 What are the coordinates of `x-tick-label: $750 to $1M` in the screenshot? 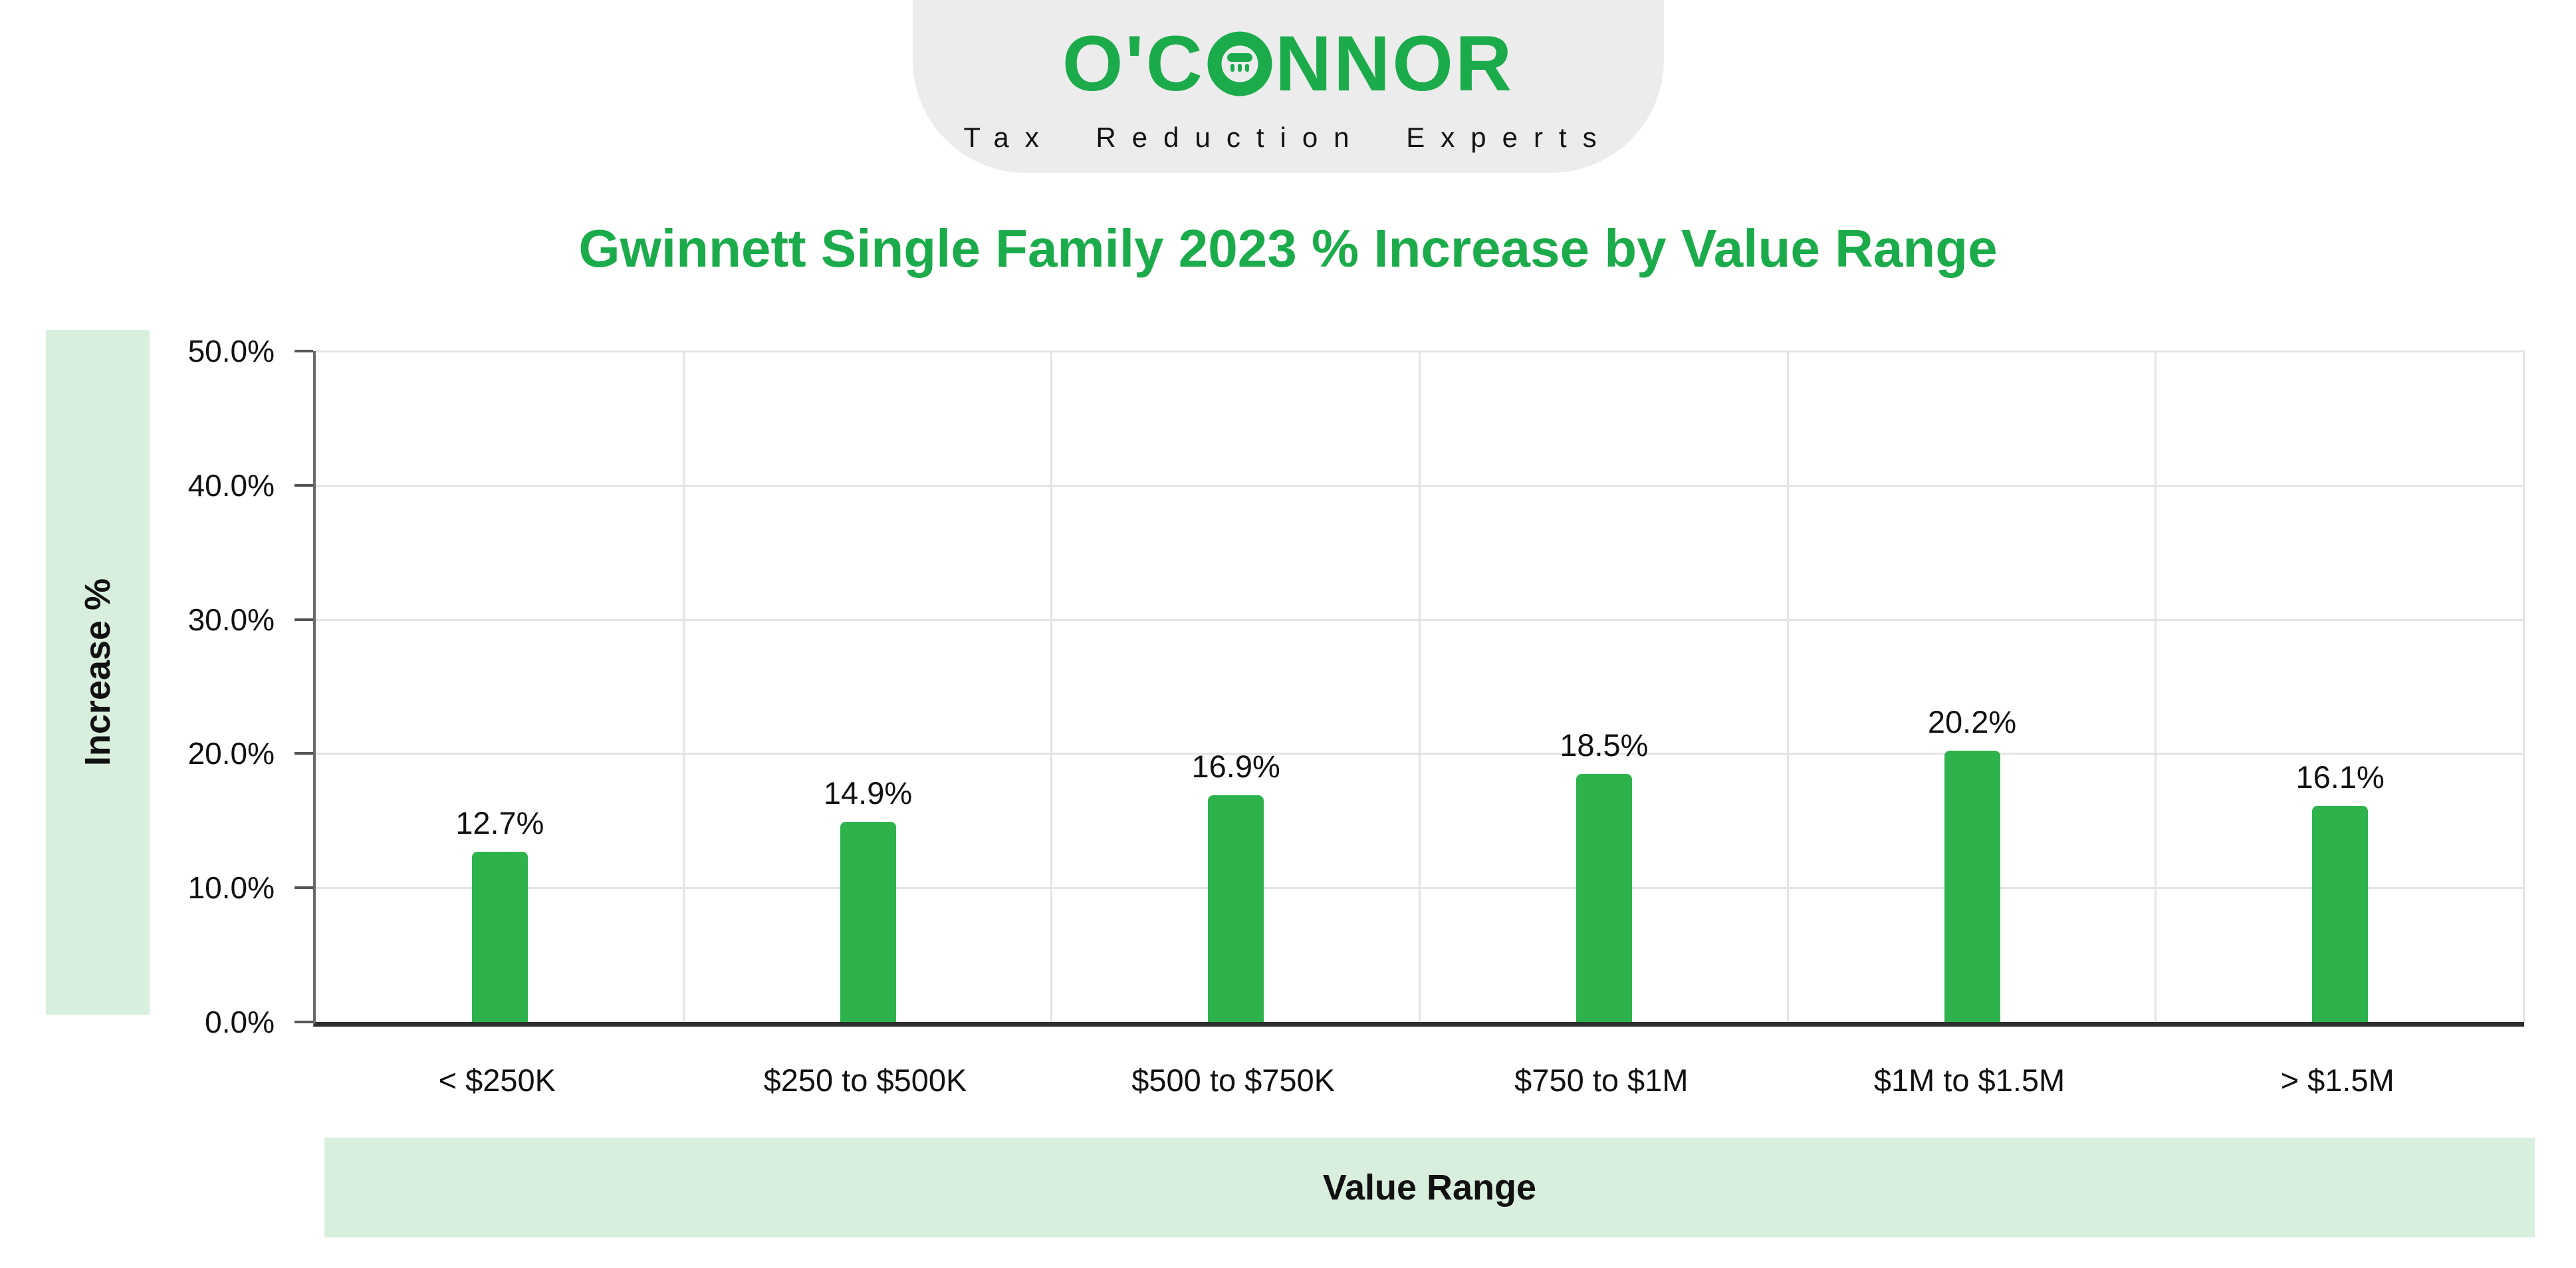 It's located at (1601, 1080).